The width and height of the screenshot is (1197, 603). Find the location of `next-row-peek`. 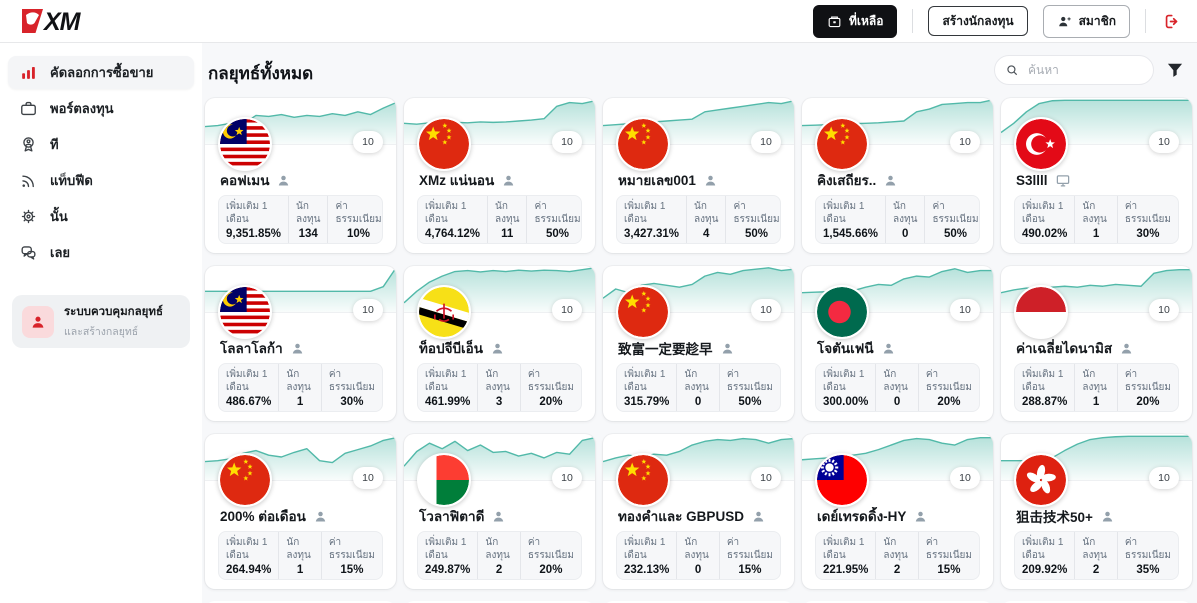

next-row-peek is located at coordinates (698, 602).